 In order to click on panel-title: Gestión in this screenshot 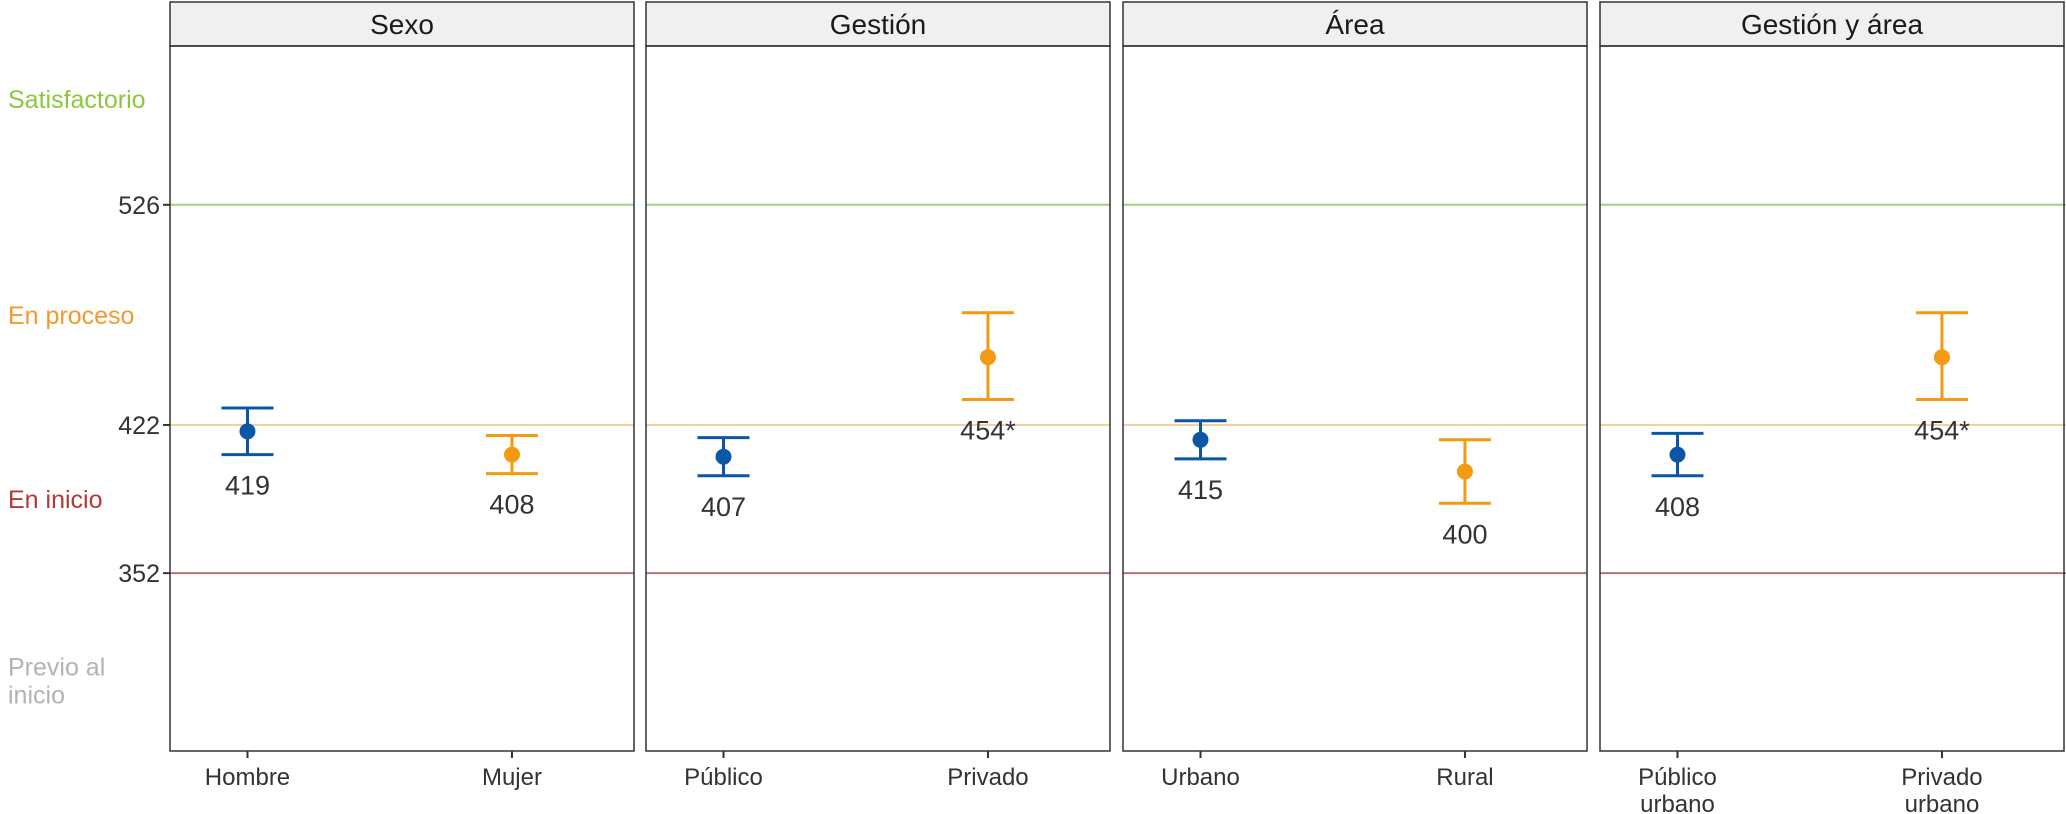, I will do `click(878, 24)`.